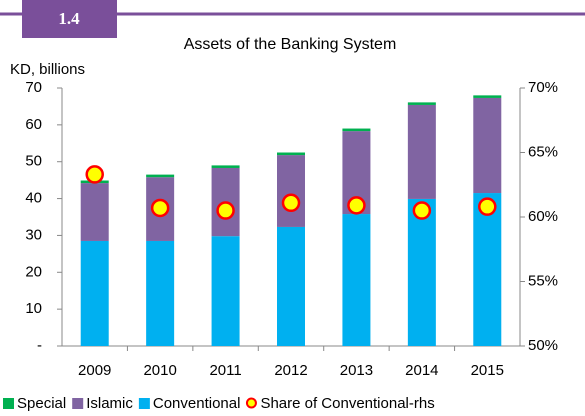  Describe the element at coordinates (159, 370) in the screenshot. I see `x-tick-label: 2010` at that location.